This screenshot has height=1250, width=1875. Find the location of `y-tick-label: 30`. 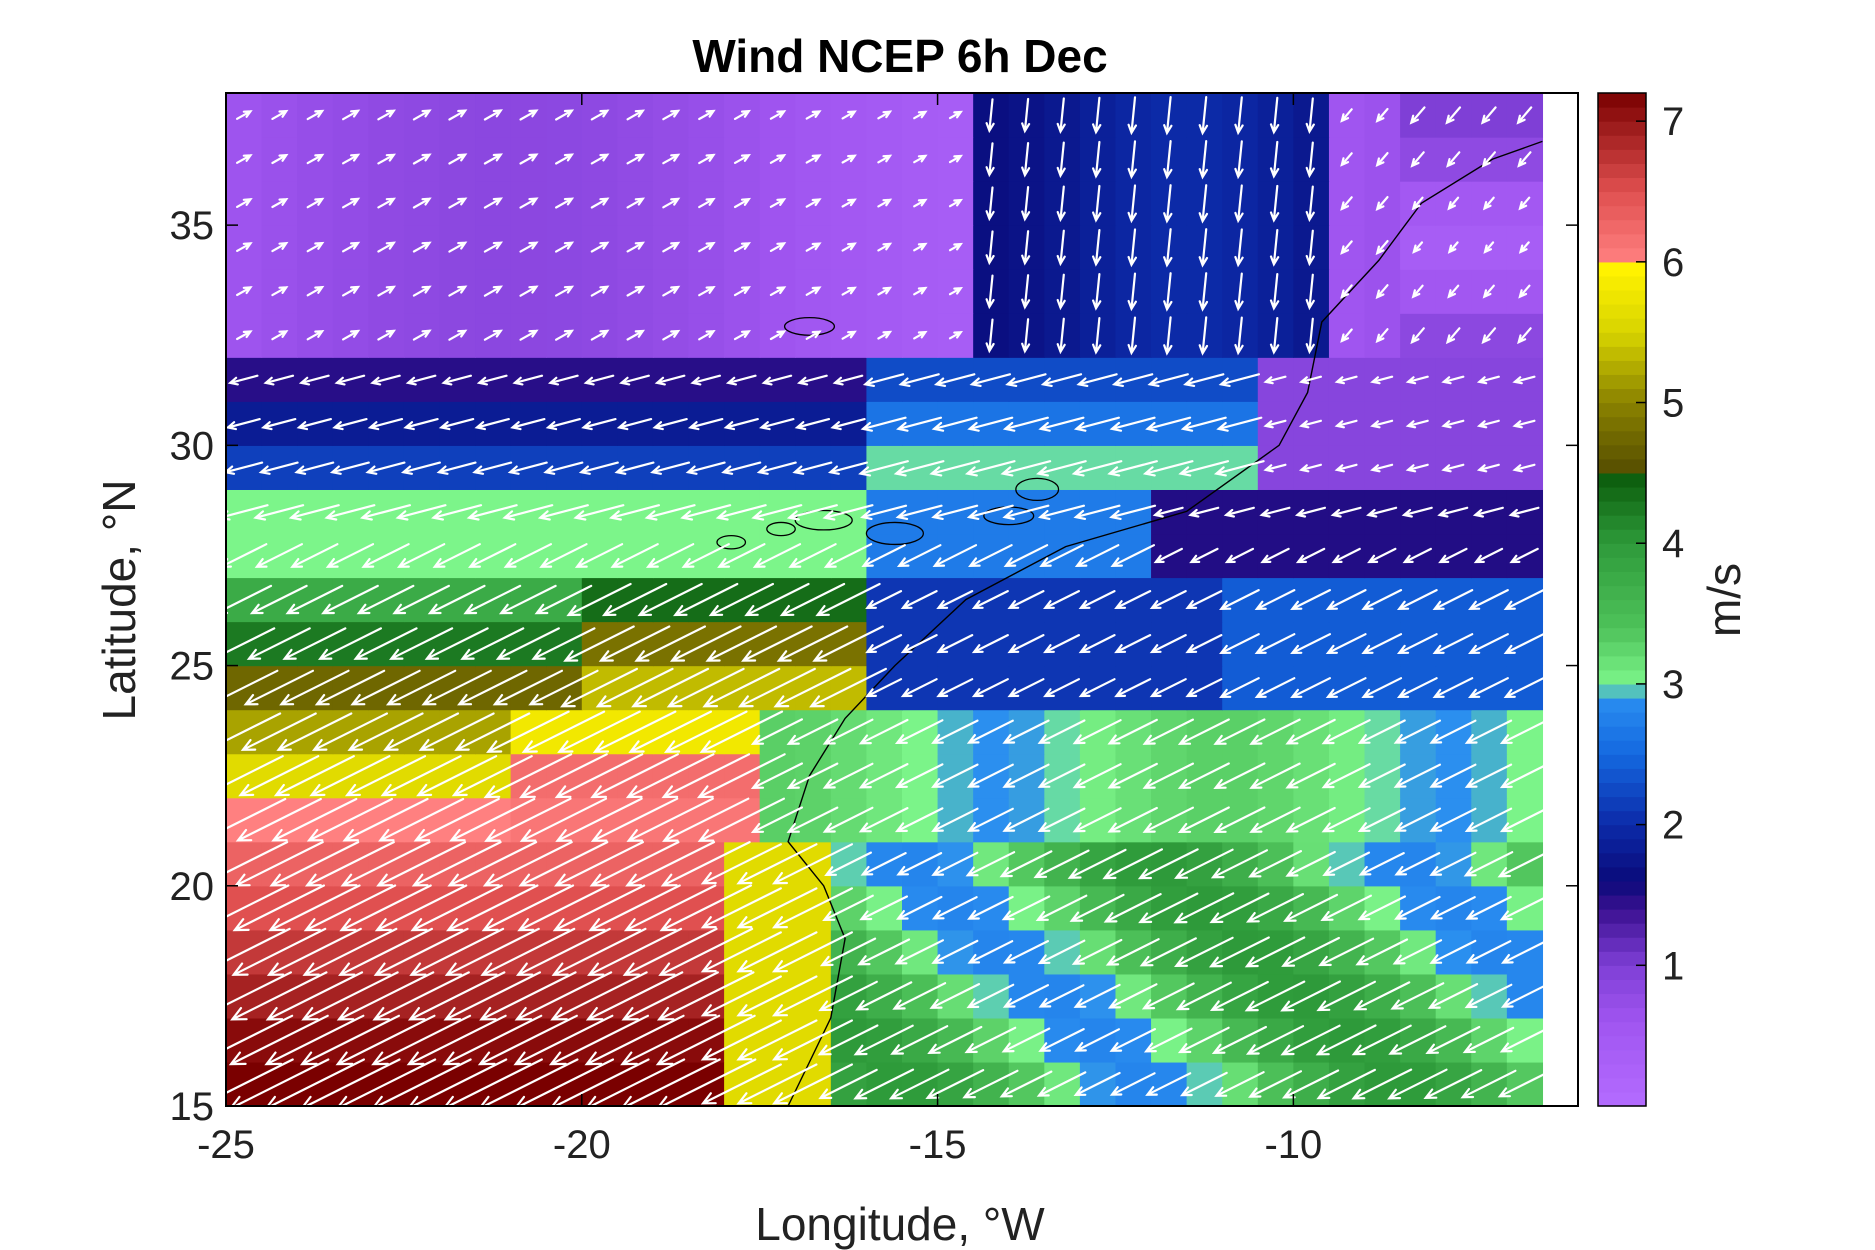

y-tick-label: 30 is located at coordinates (192, 446).